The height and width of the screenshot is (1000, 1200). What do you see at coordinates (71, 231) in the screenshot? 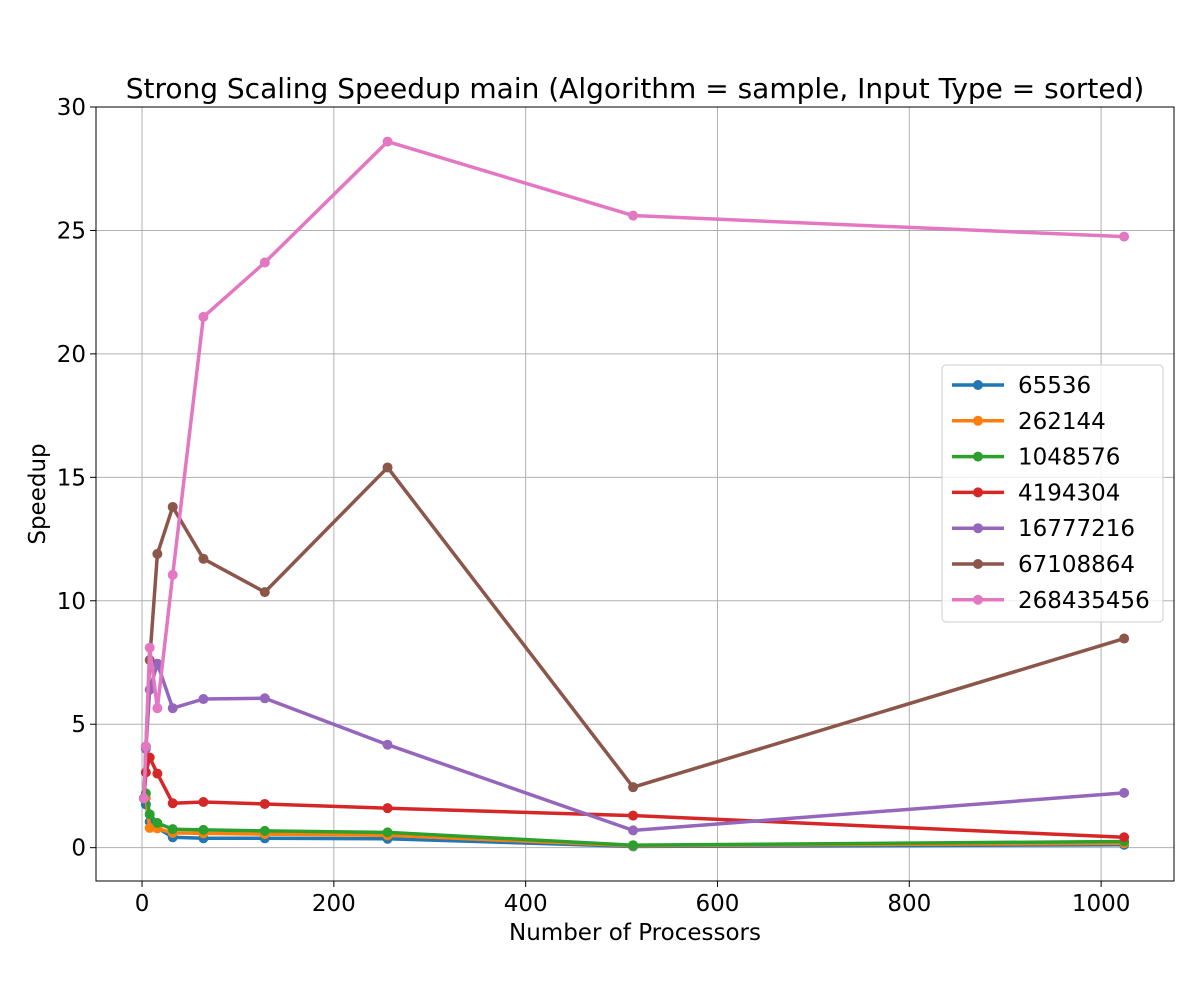
I see `y-tick-label: 25` at bounding box center [71, 231].